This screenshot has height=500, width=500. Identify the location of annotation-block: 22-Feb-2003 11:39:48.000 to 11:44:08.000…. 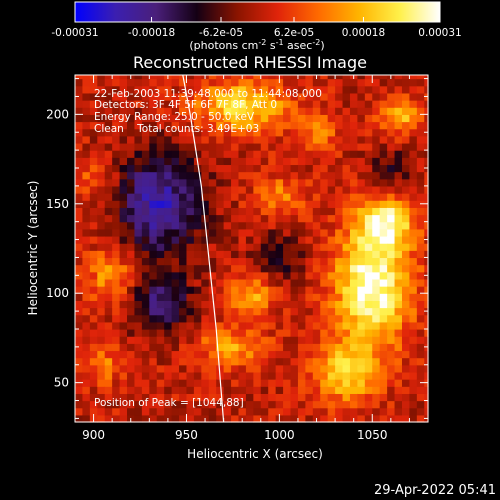
(208, 111).